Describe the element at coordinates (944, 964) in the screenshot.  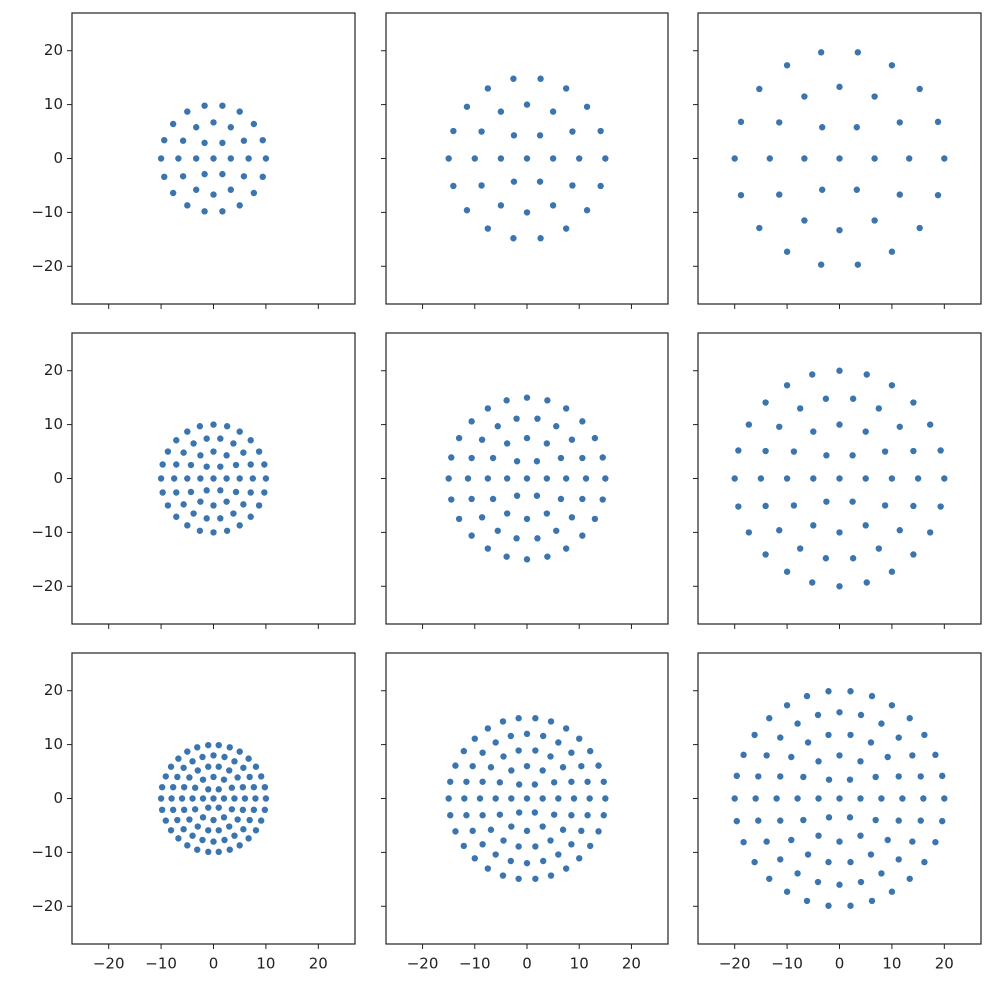
I see `x-tick-label: 20` at that location.